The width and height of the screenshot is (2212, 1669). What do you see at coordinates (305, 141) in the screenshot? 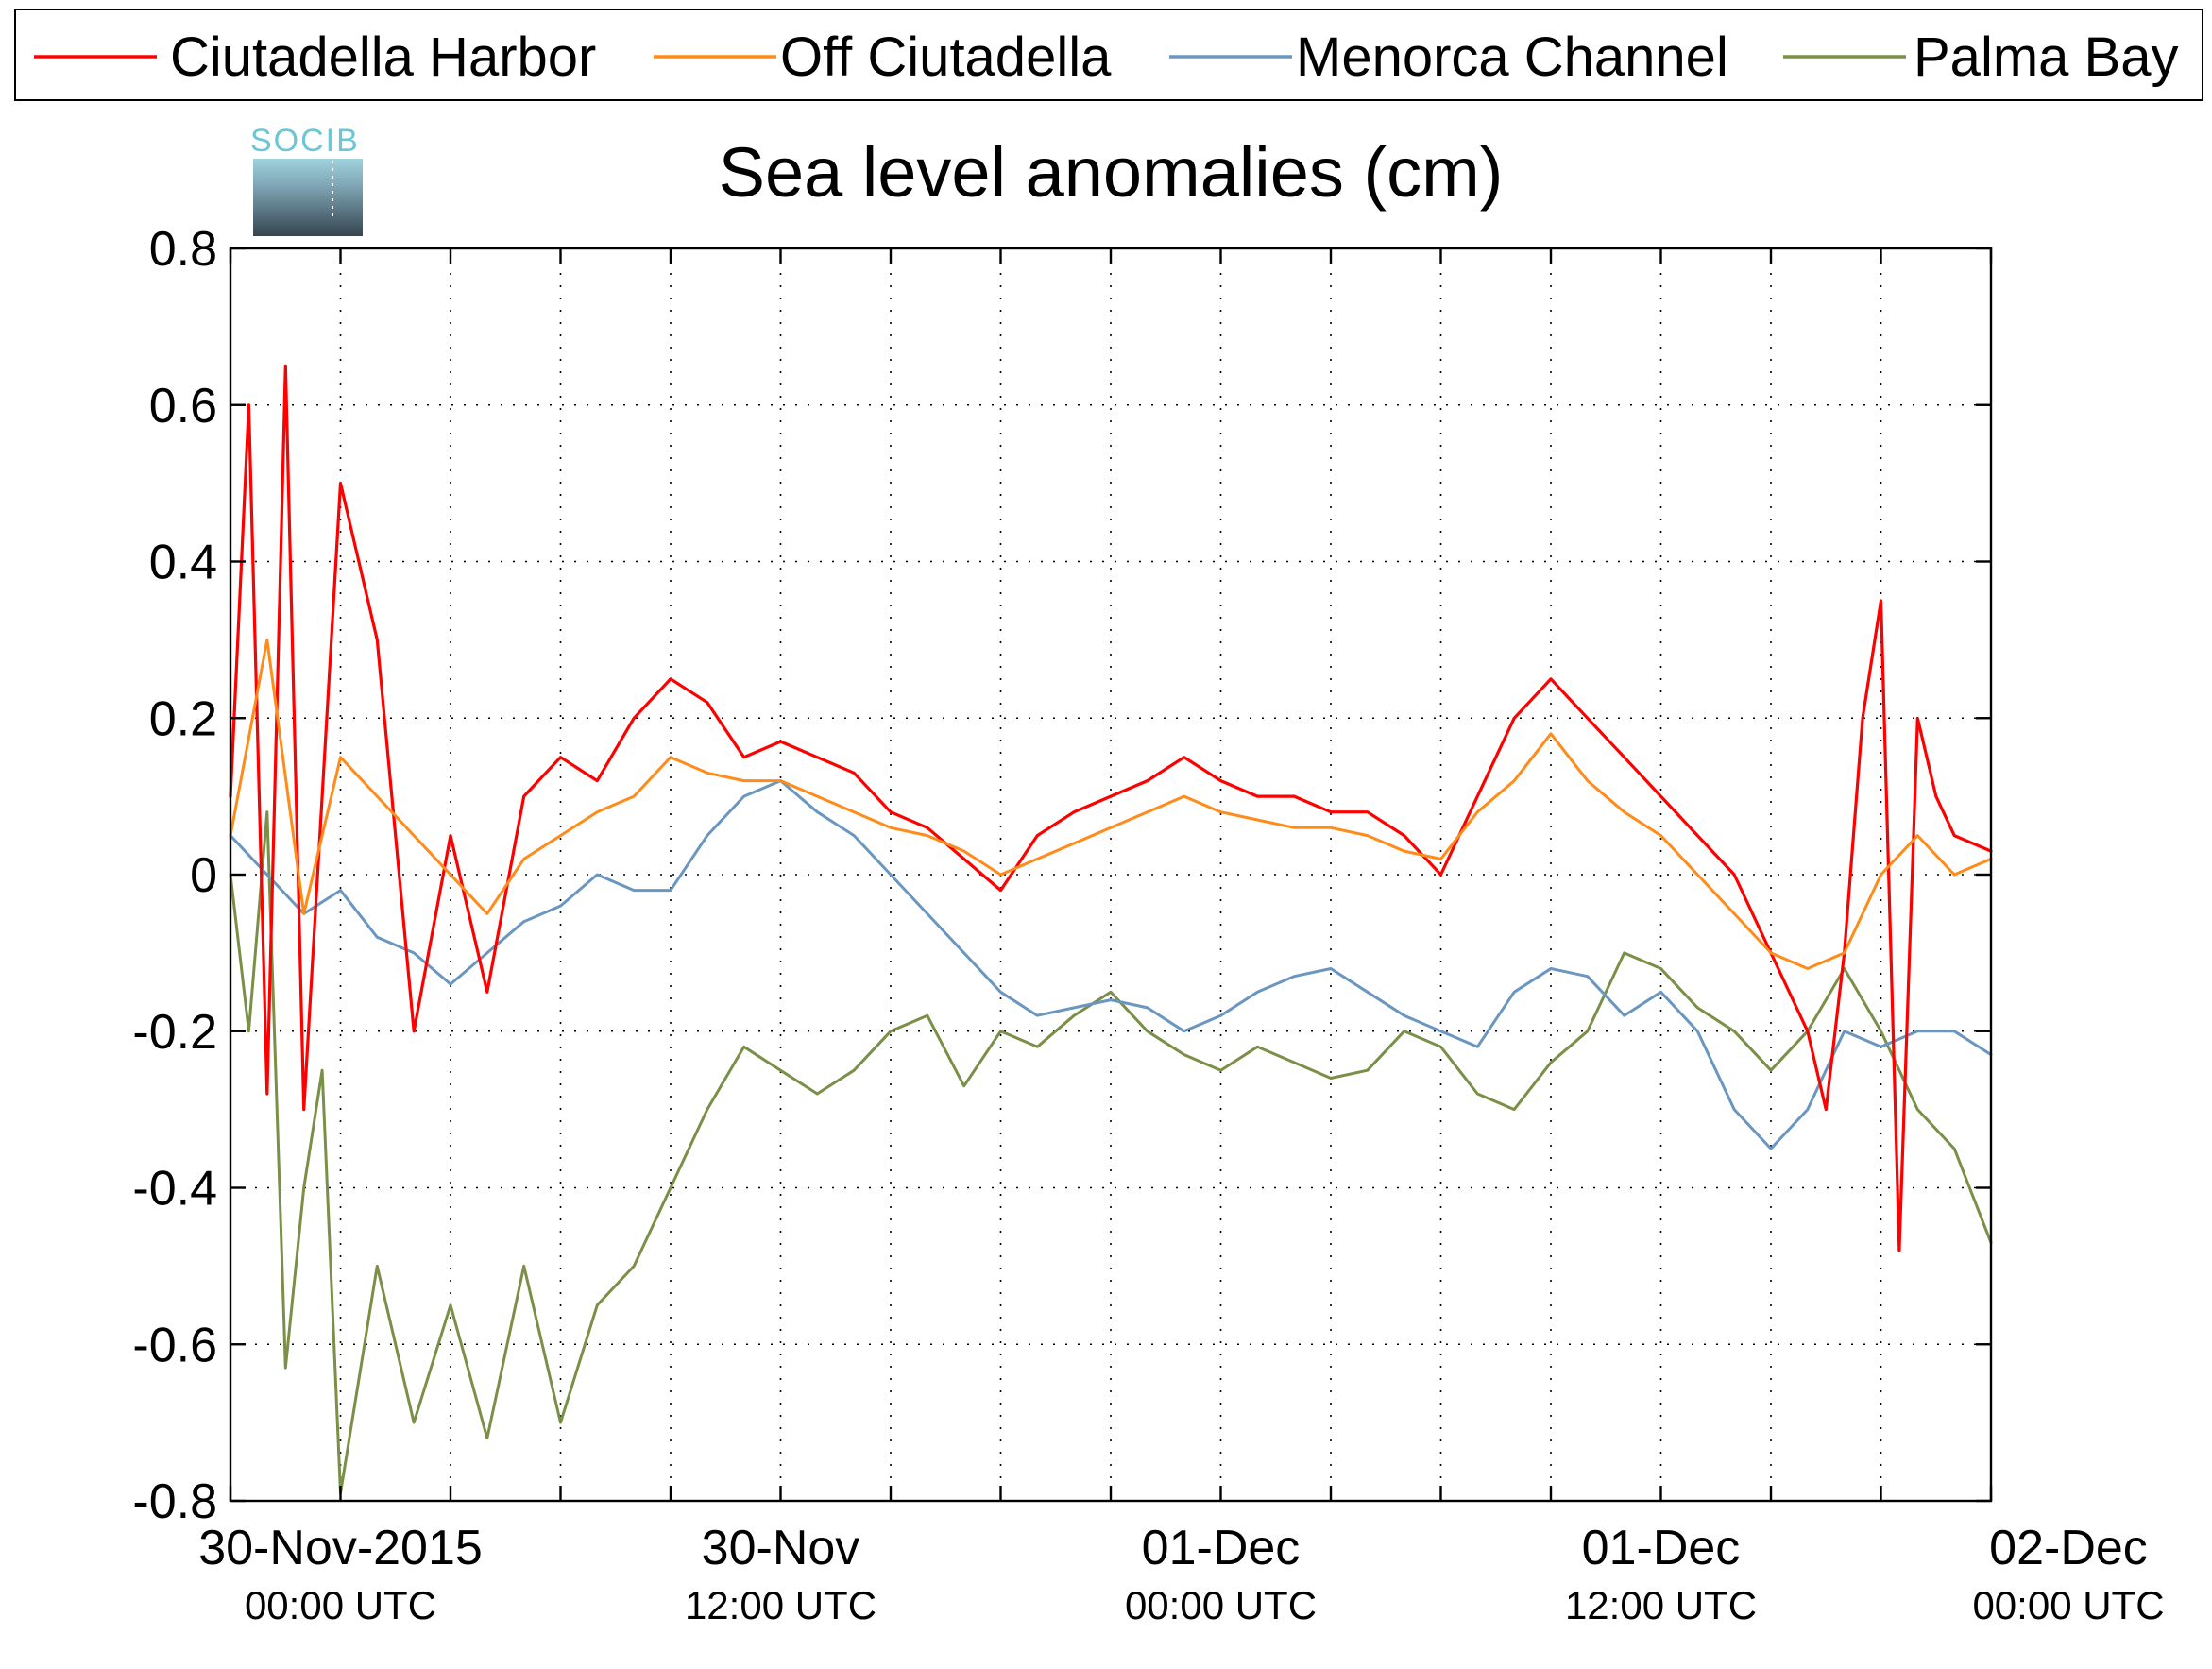
I see `logo-text: SOCIB` at bounding box center [305, 141].